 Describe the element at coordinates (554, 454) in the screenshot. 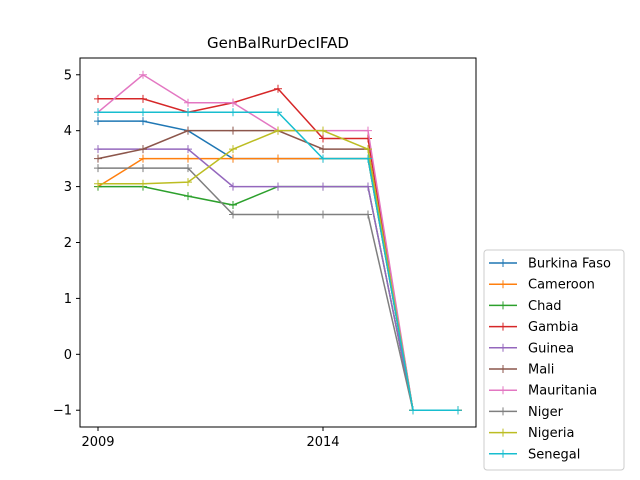

I see `legend-label: Senegal` at that location.